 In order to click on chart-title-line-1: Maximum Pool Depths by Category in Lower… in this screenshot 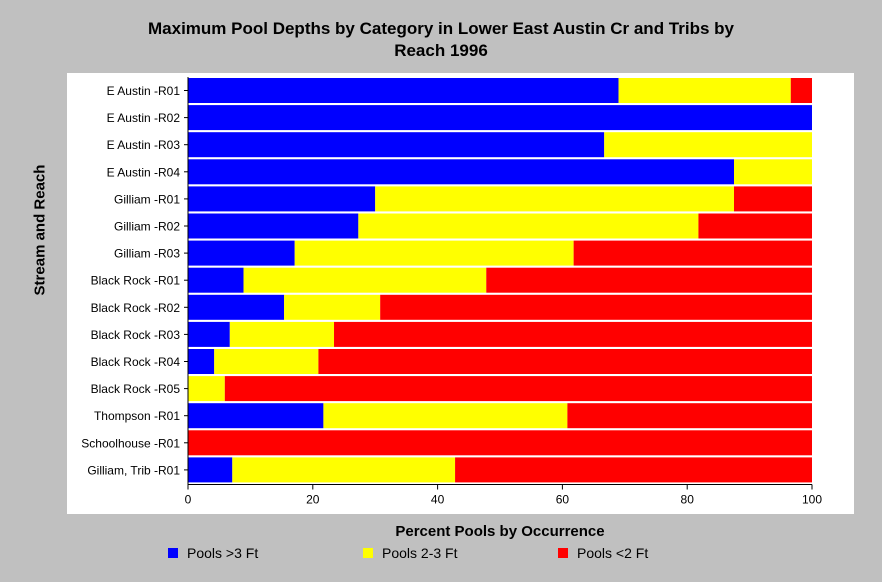, I will do `click(441, 28)`.